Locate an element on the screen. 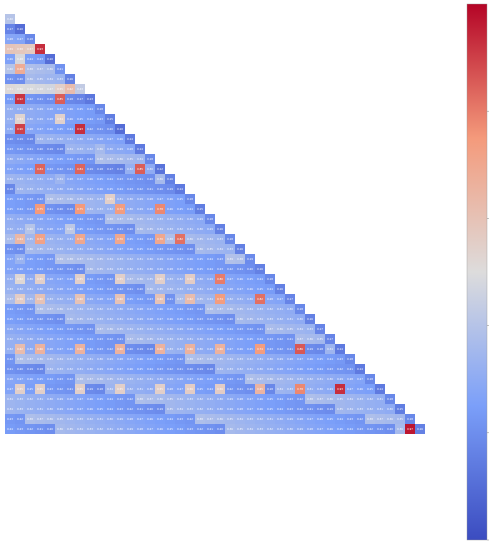 The width and height of the screenshot is (502, 550). heatmap-cell-value: 0.33 is located at coordinates (90, 309).